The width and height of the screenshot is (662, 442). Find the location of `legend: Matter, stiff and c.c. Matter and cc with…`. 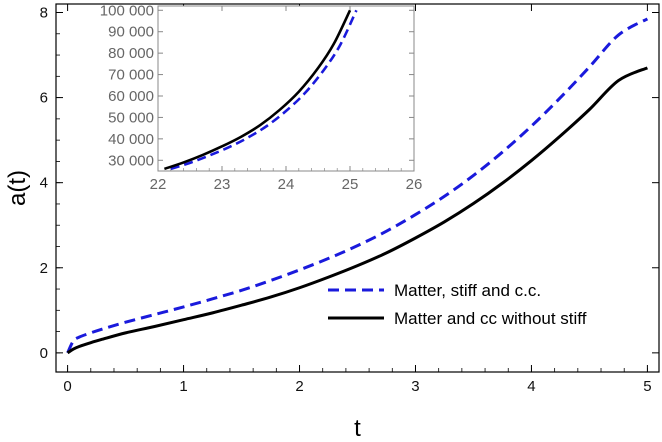

legend: Matter, stiff and c.c. Matter and cc with… is located at coordinates (457, 304).